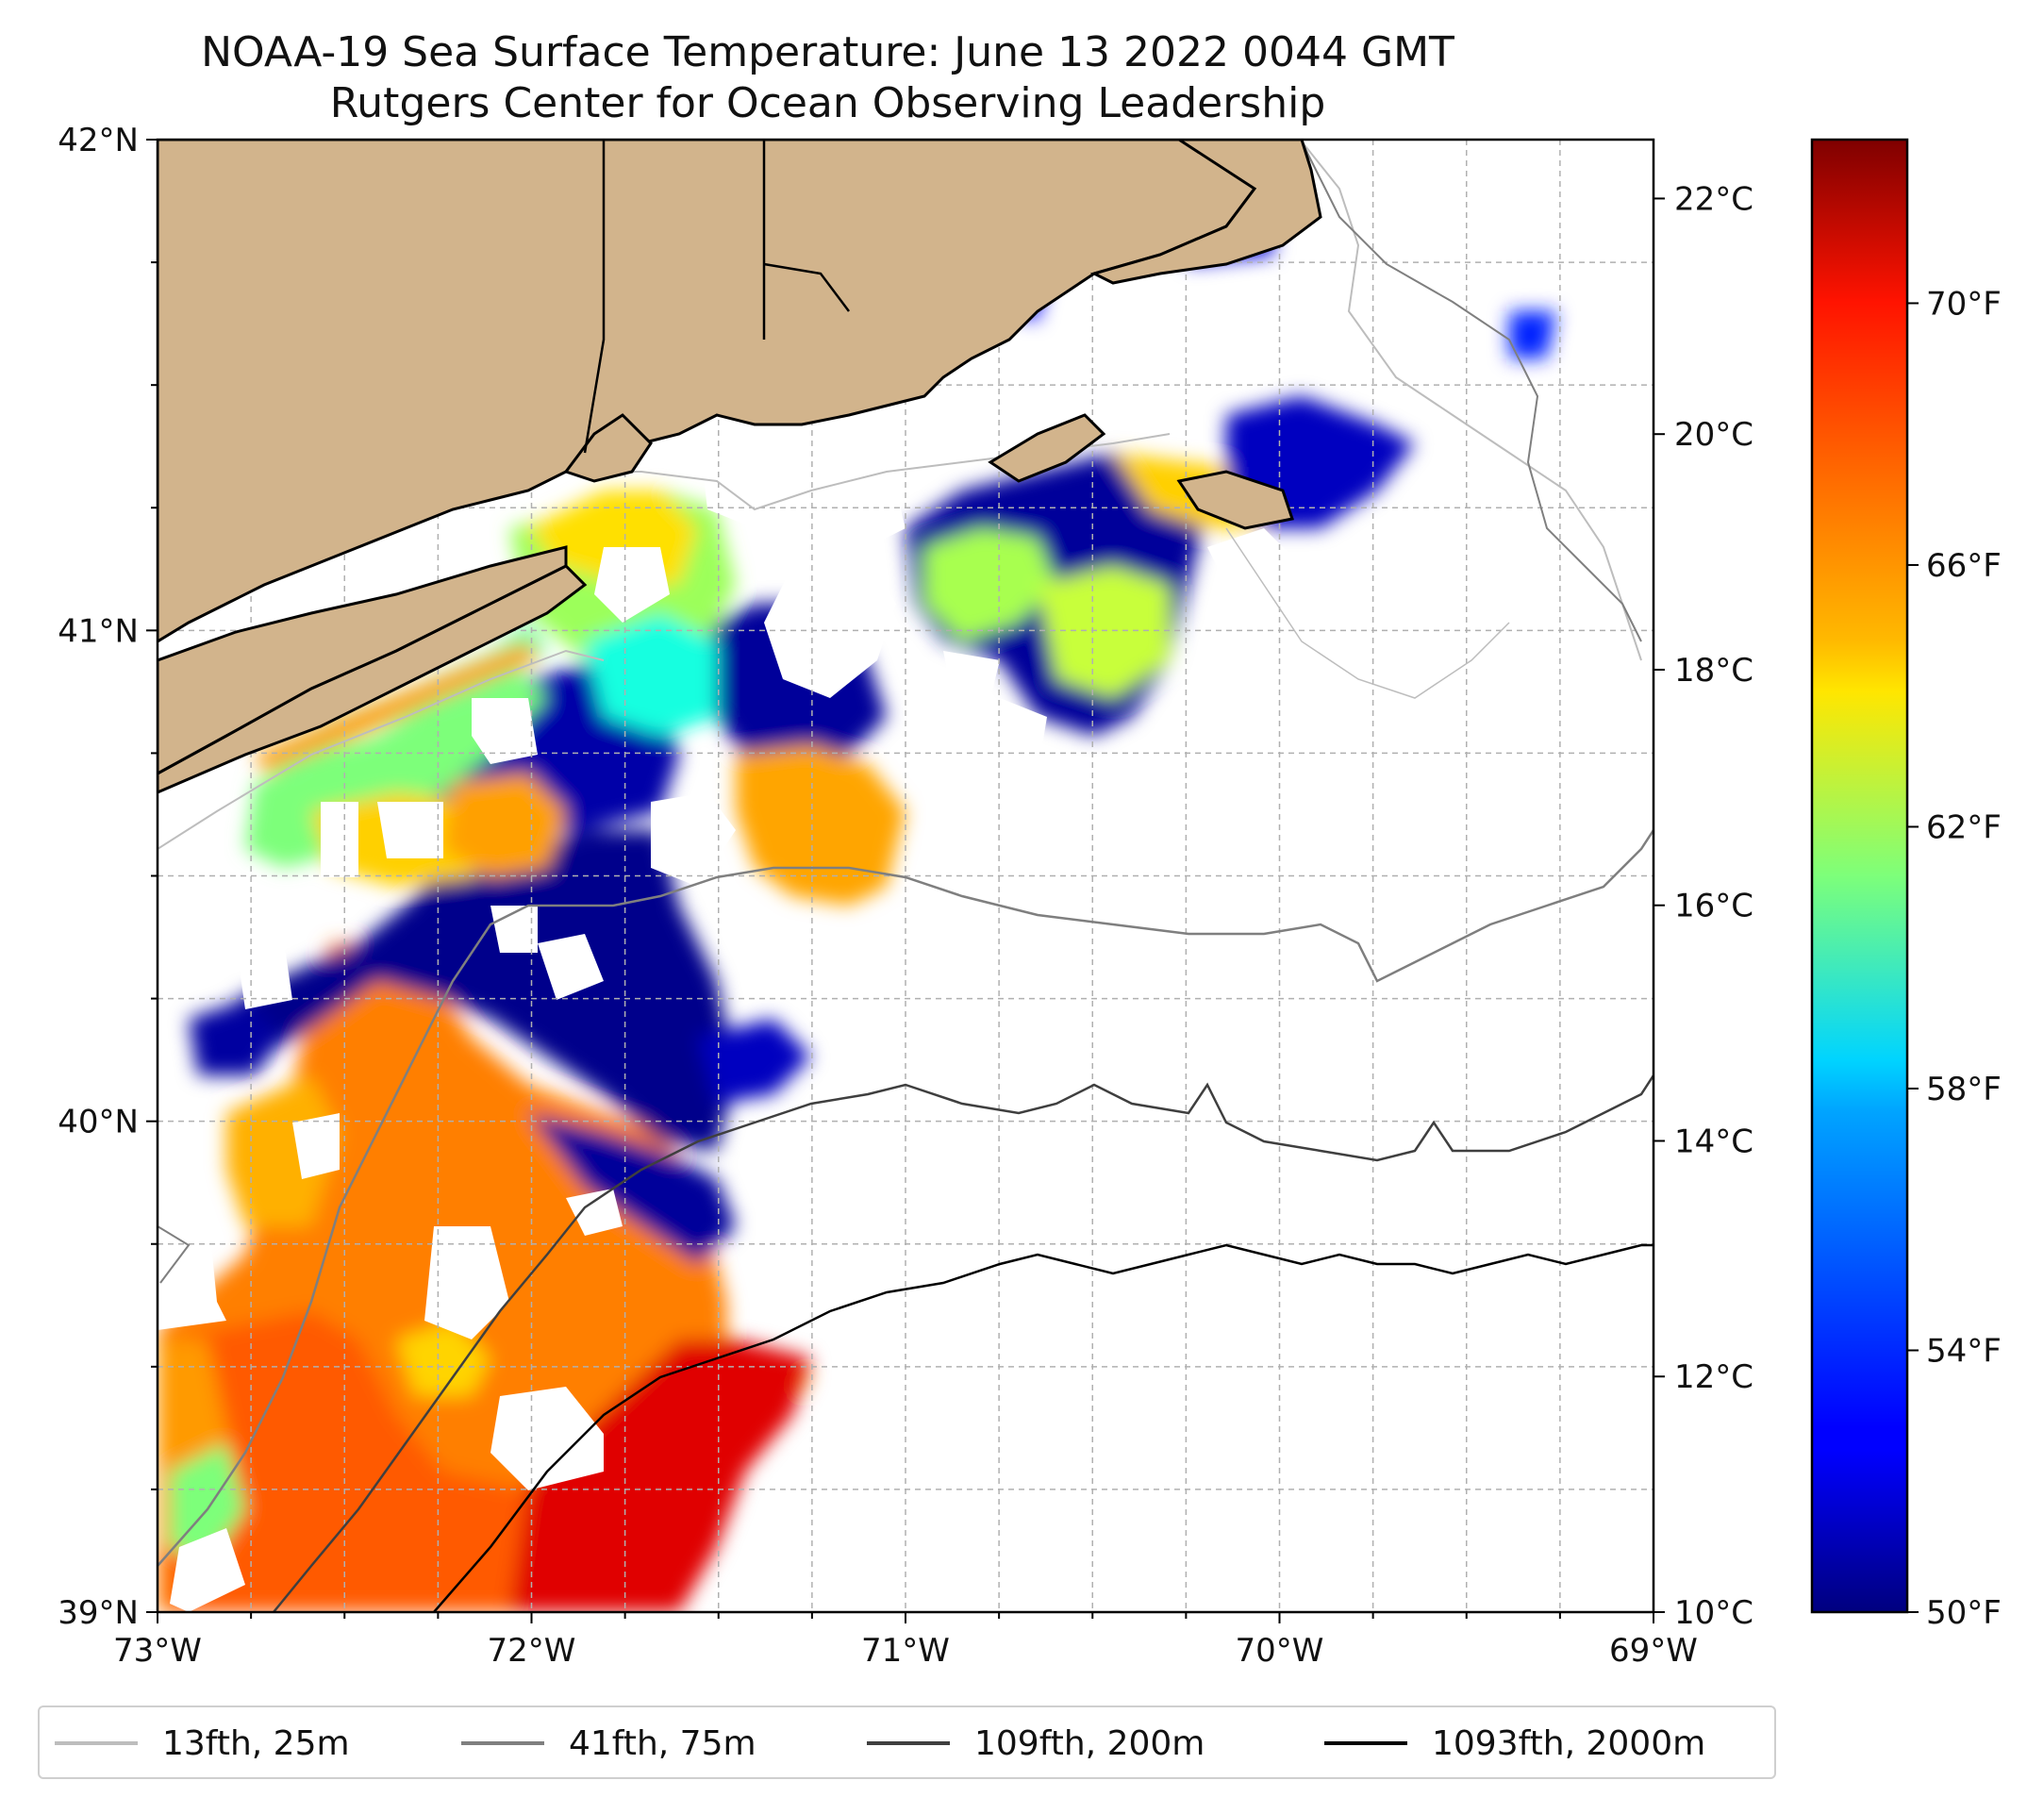 The image size is (2044, 1797). What do you see at coordinates (660, 1475) in the screenshot?
I see `sst-hot-south` at bounding box center [660, 1475].